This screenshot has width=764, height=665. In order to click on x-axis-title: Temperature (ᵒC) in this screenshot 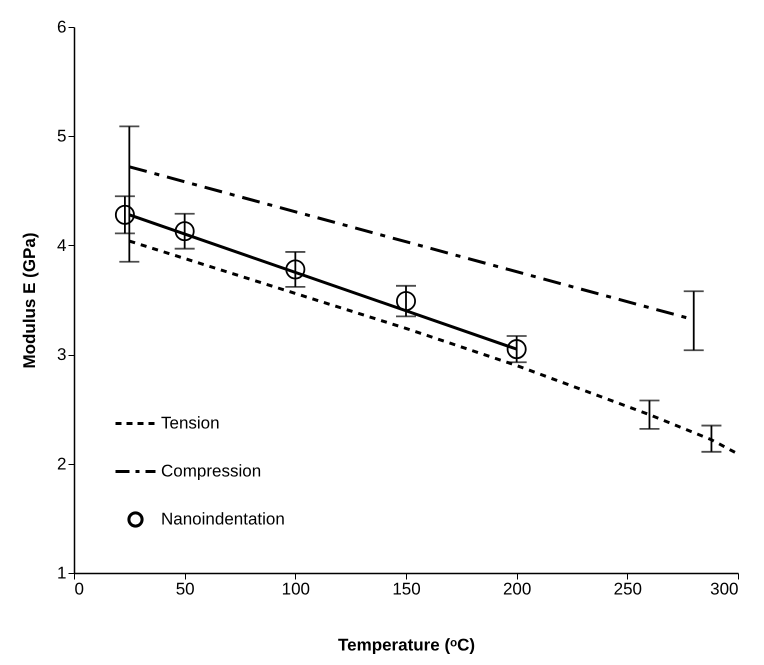, I will do `click(407, 645)`.